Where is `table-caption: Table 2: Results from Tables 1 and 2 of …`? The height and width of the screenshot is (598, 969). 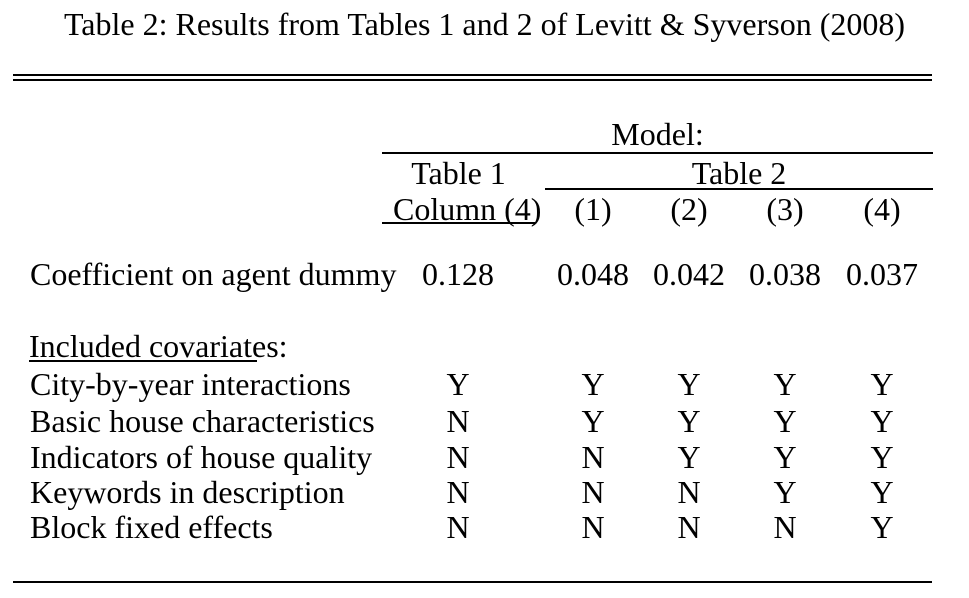
table-caption: Table 2: Results from Tables 1 and 2 of … is located at coordinates (484, 24).